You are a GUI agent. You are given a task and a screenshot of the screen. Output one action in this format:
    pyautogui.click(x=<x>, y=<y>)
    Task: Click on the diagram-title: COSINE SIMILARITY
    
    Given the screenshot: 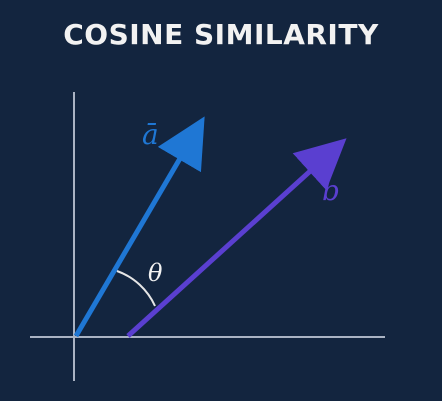 What is the action you would take?
    pyautogui.click(x=221, y=34)
    